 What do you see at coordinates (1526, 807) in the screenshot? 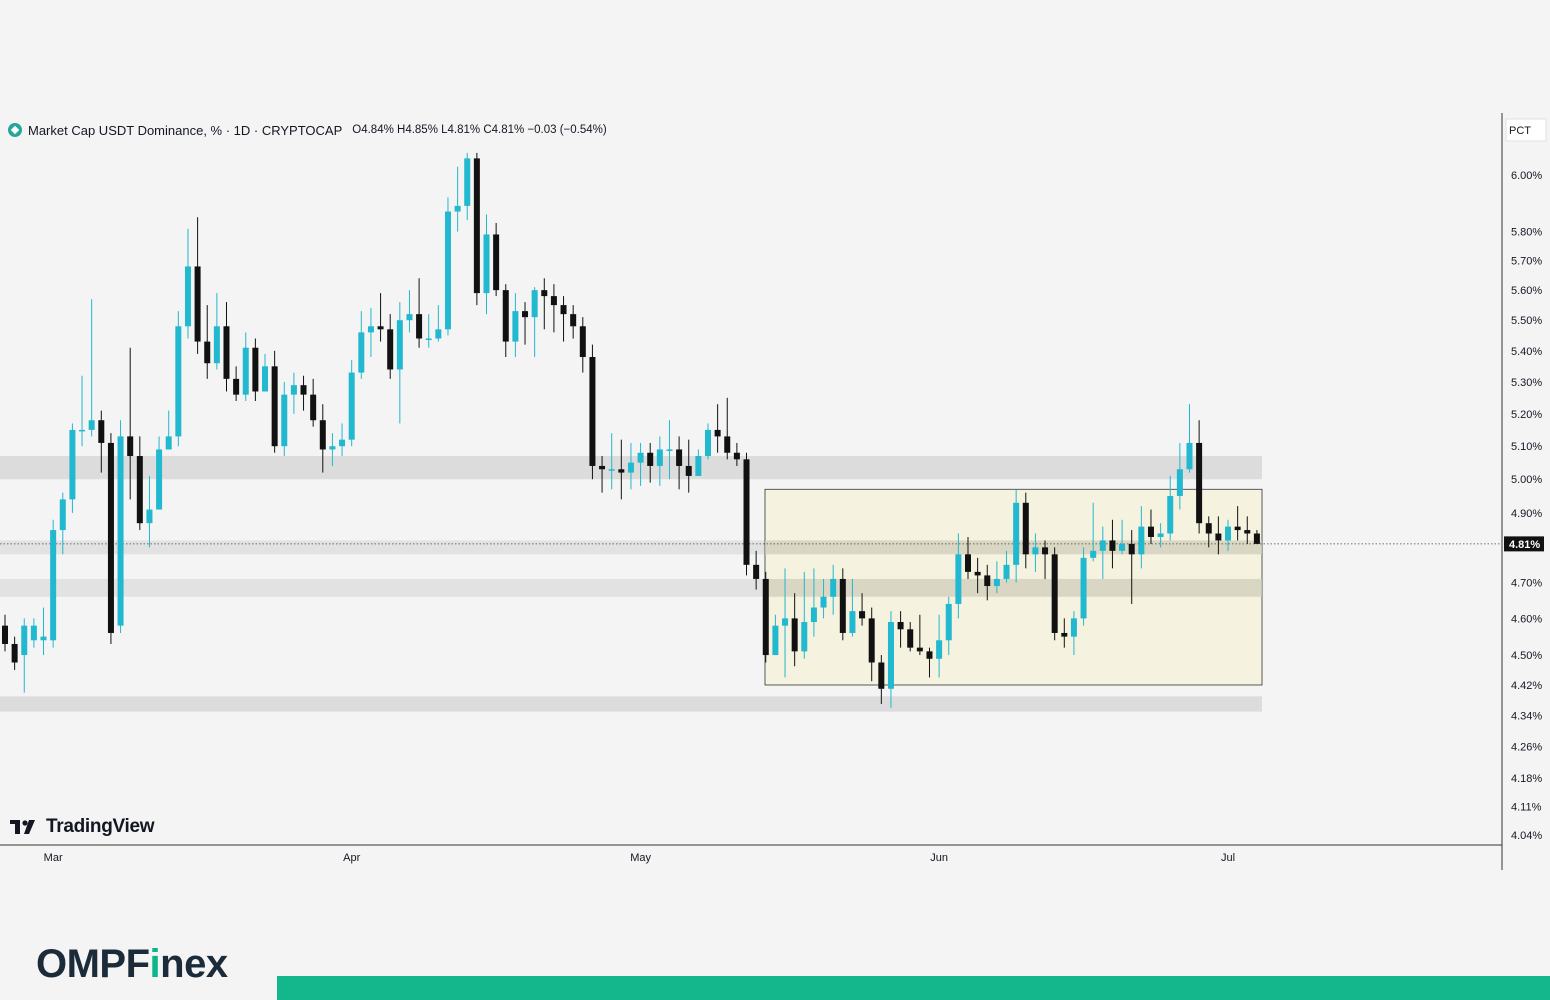
I see `y-tick-label: 4.11%` at bounding box center [1526, 807].